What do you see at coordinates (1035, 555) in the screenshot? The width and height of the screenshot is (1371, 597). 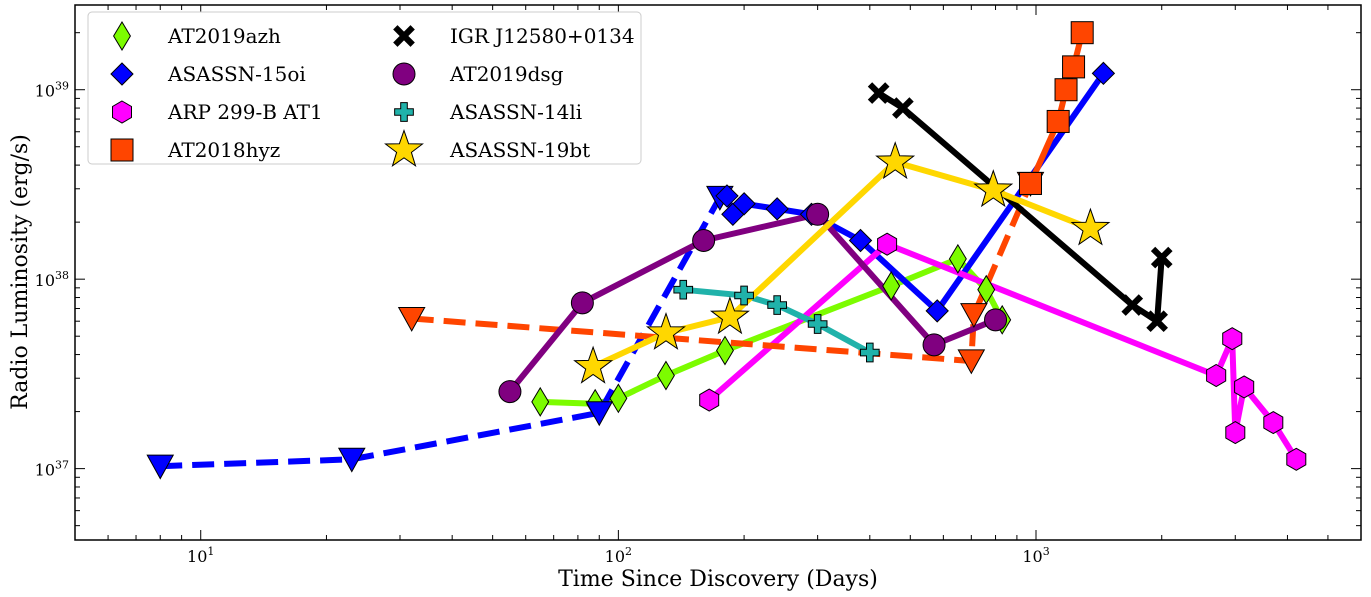 I see `x-tick-label: 10³` at bounding box center [1035, 555].